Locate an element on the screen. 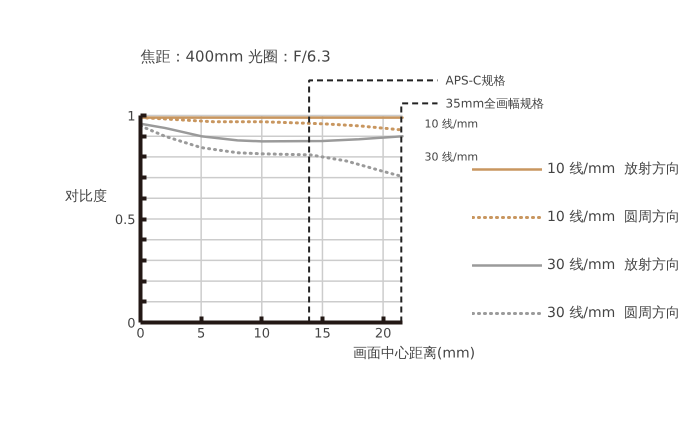 This screenshot has height=444, width=700. x-tick-label: 20 is located at coordinates (383, 334).